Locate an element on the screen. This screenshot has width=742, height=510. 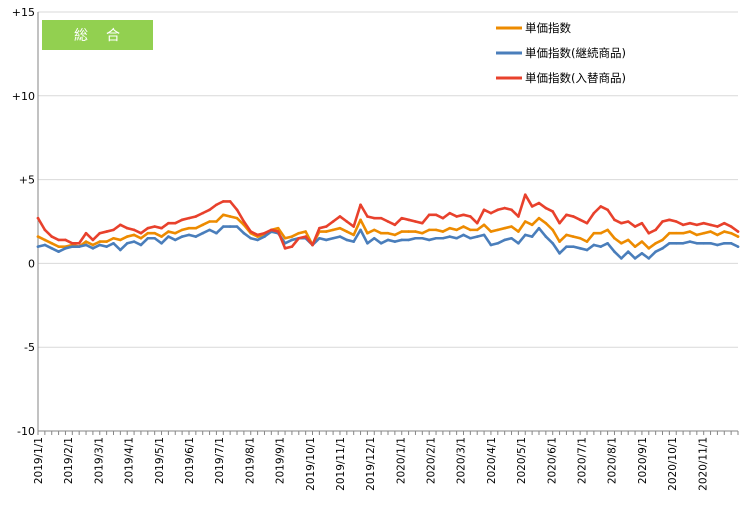
x-tick-label: 2020/7/1 is located at coordinates (583, 460).